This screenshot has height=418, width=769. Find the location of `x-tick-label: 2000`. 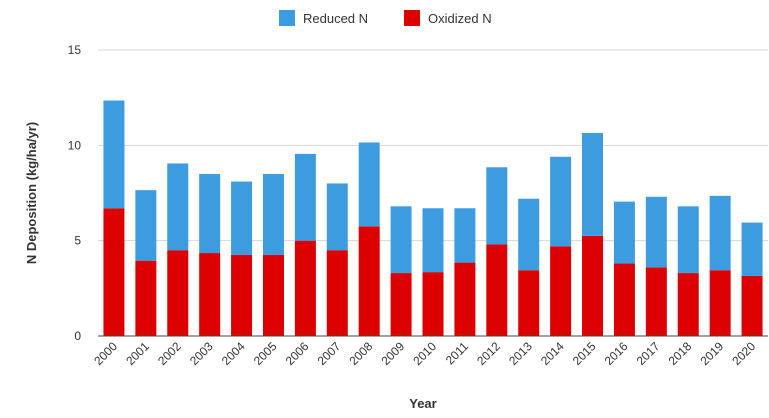

x-tick-label: 2000 is located at coordinates (105, 353).